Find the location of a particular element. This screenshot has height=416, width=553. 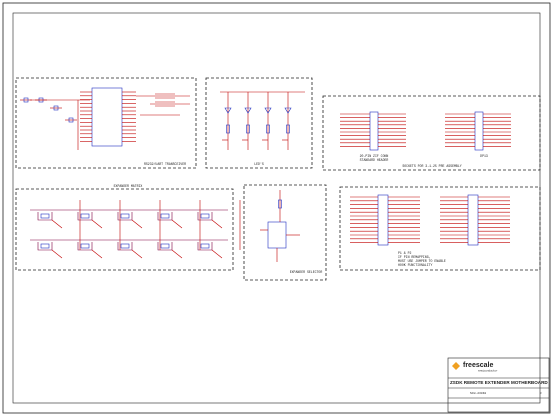

note: MUST USE JUMPER TO ENABLE is located at coordinates (422, 261).